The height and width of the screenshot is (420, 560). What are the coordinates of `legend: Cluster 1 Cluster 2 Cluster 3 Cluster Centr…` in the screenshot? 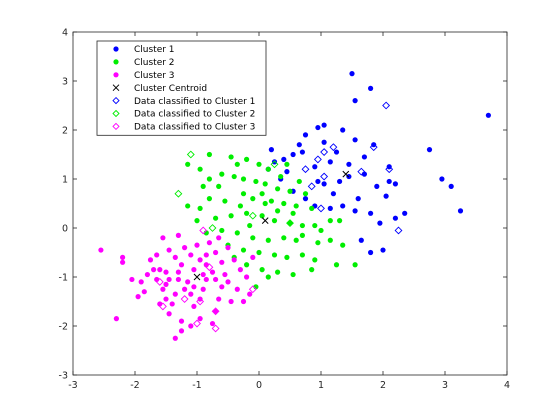 It's located at (181, 88).